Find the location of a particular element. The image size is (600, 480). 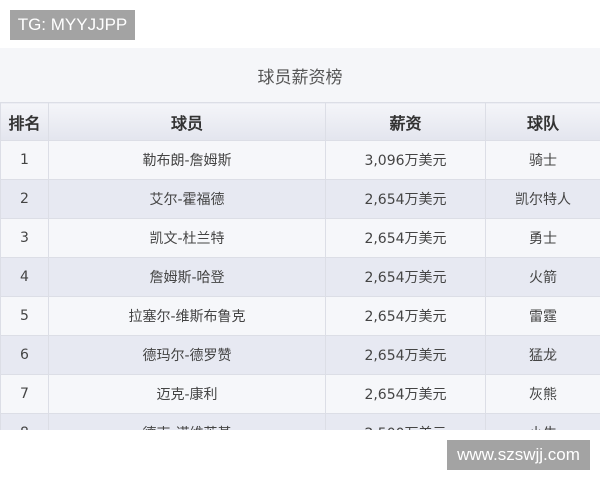

table-row: 5 拉塞尔-维斯布鲁克 2,654万美元 雷霆 is located at coordinates (300, 316).